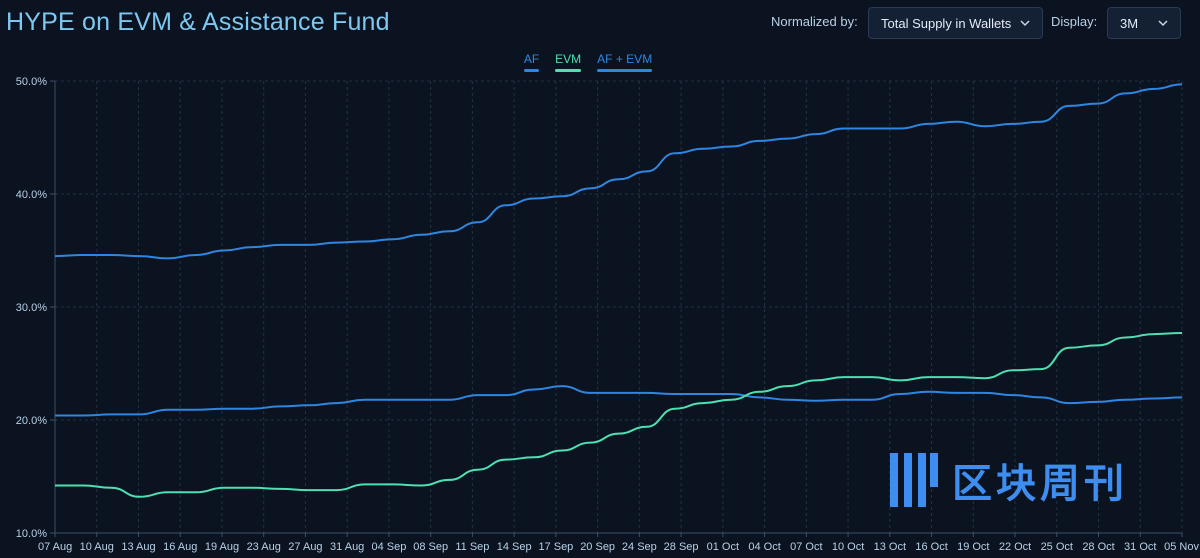  Describe the element at coordinates (1181, 547) in the screenshot. I see `x-tick-label: 05 Nov` at that location.